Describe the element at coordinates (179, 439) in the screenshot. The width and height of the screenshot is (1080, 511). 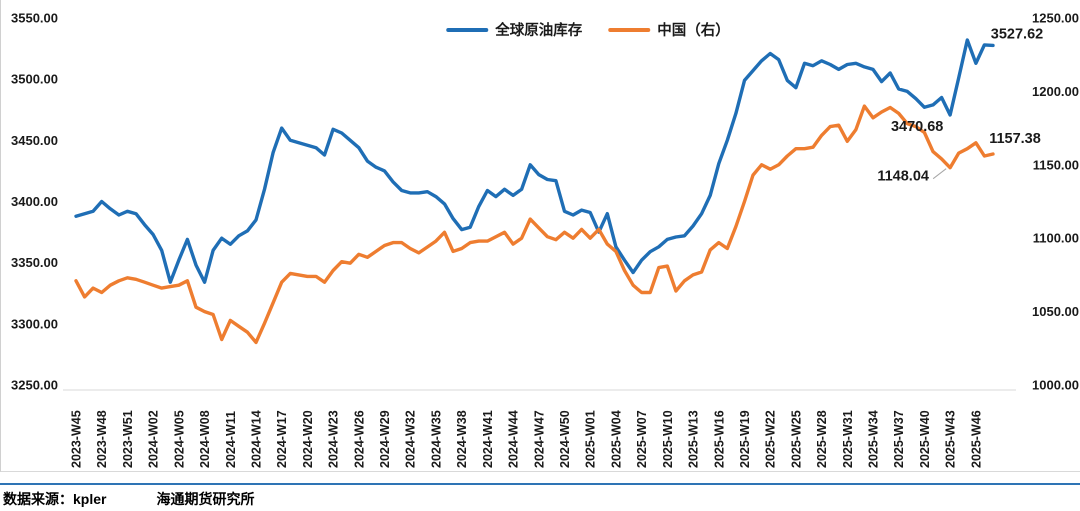
I see `x-axis-tick-label: 2024-W05` at that location.